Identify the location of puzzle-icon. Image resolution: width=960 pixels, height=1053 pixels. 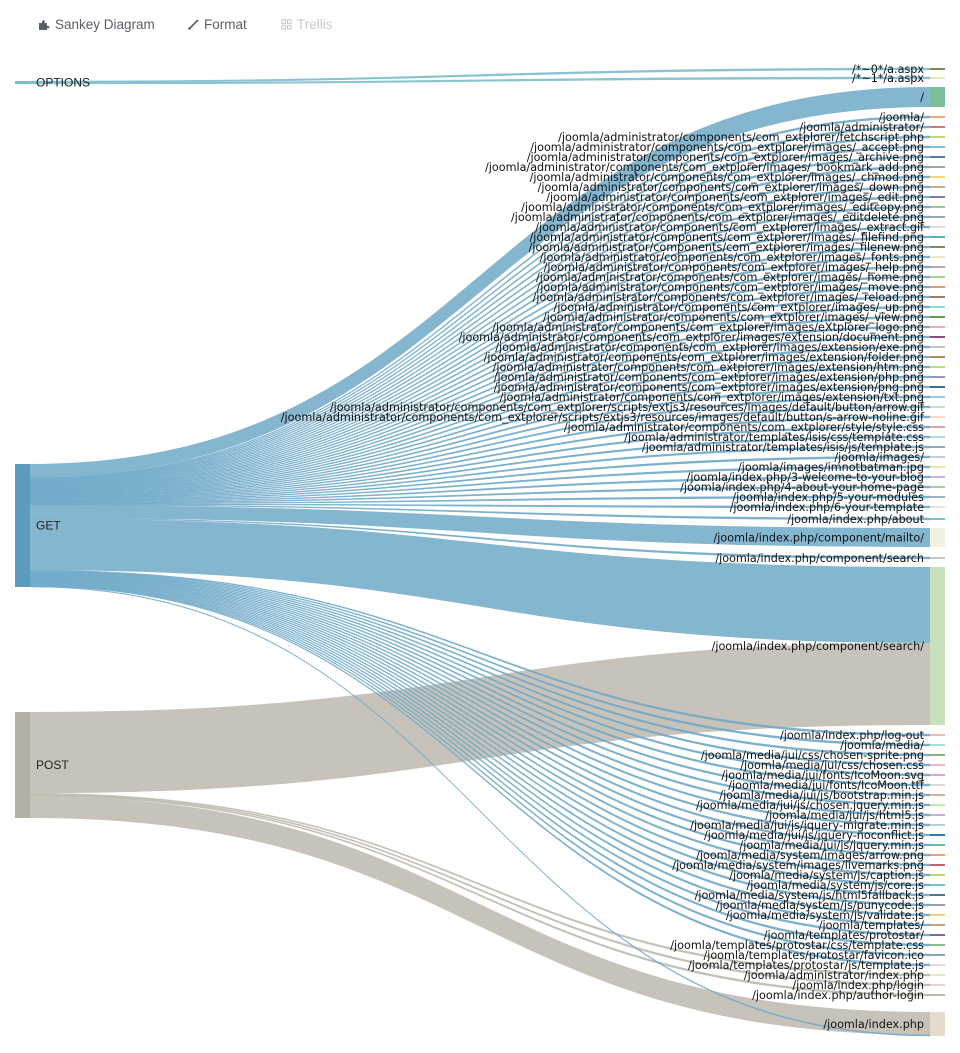
(44, 25).